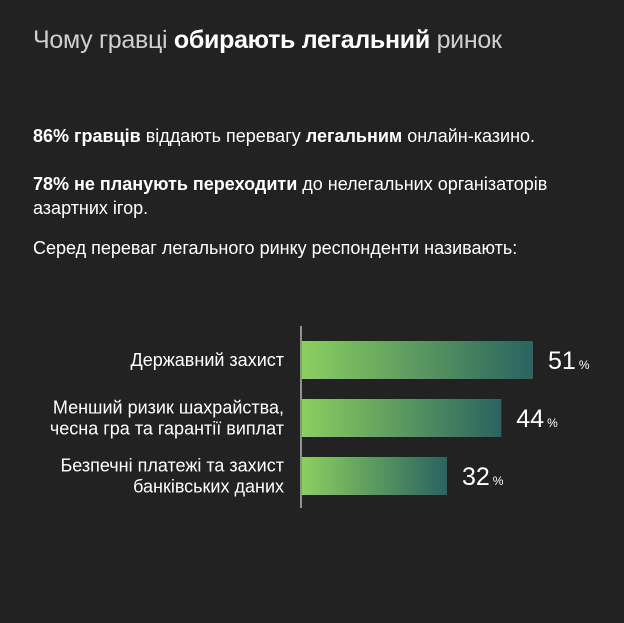 The image size is (624, 623). What do you see at coordinates (537, 419) in the screenshot?
I see `bar-value-label-1: 44%` at bounding box center [537, 419].